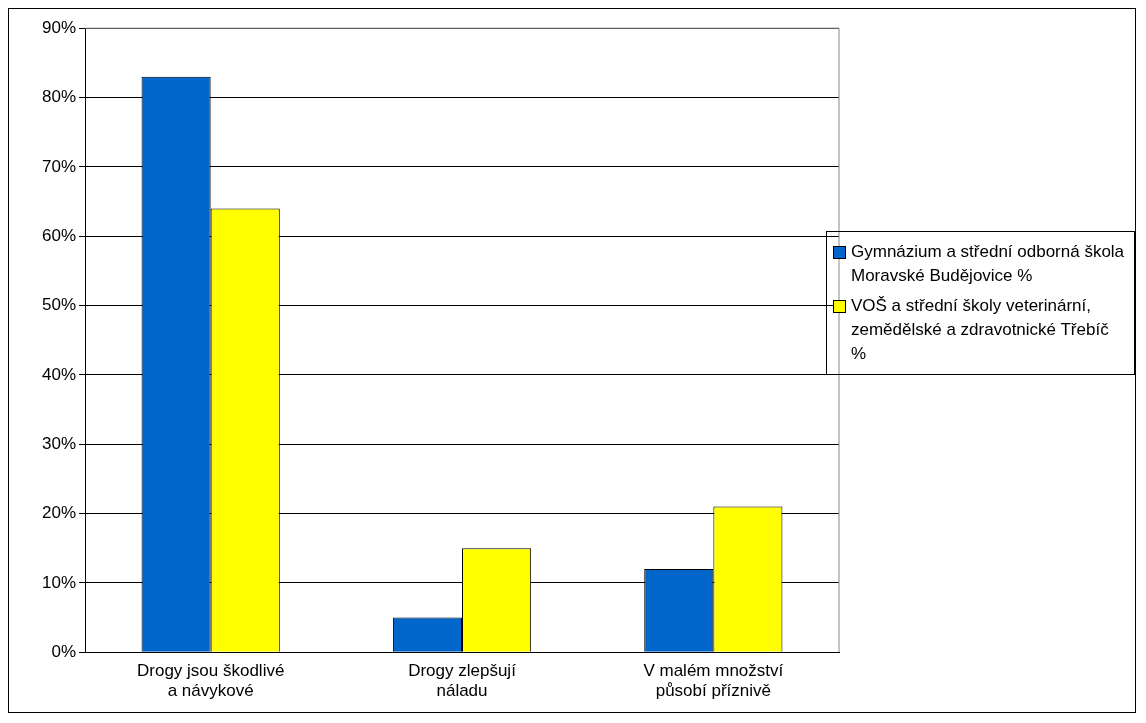 The width and height of the screenshot is (1146, 723). Describe the element at coordinates (59, 97) in the screenshot. I see `y-tick-label: 80%` at that location.